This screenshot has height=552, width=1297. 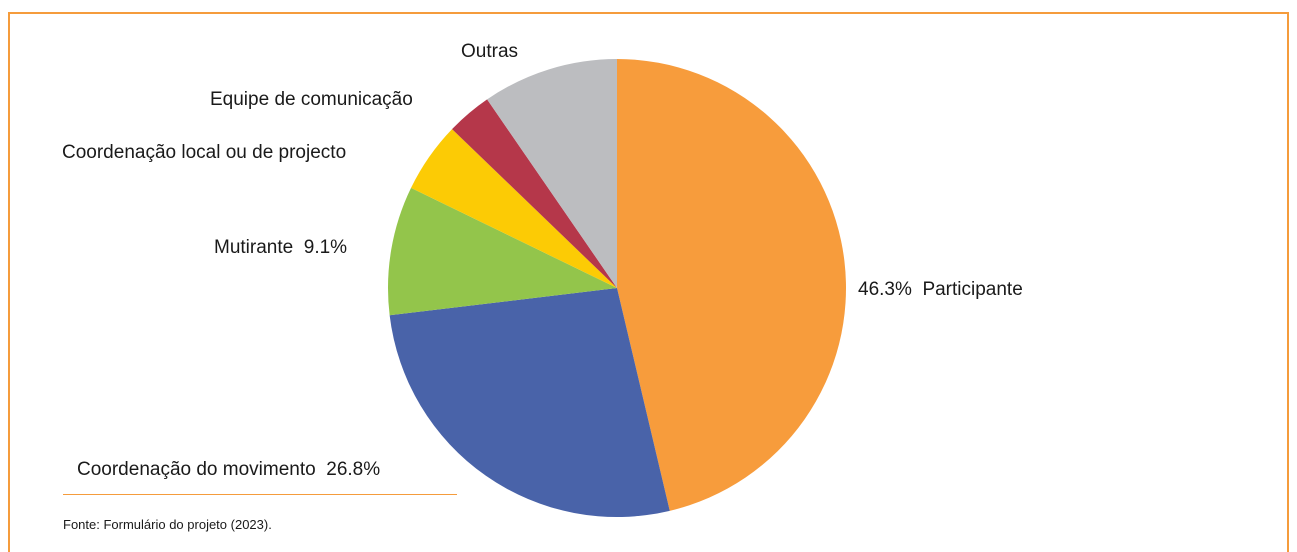 I want to click on pie-slice-outras, so click(x=552, y=173).